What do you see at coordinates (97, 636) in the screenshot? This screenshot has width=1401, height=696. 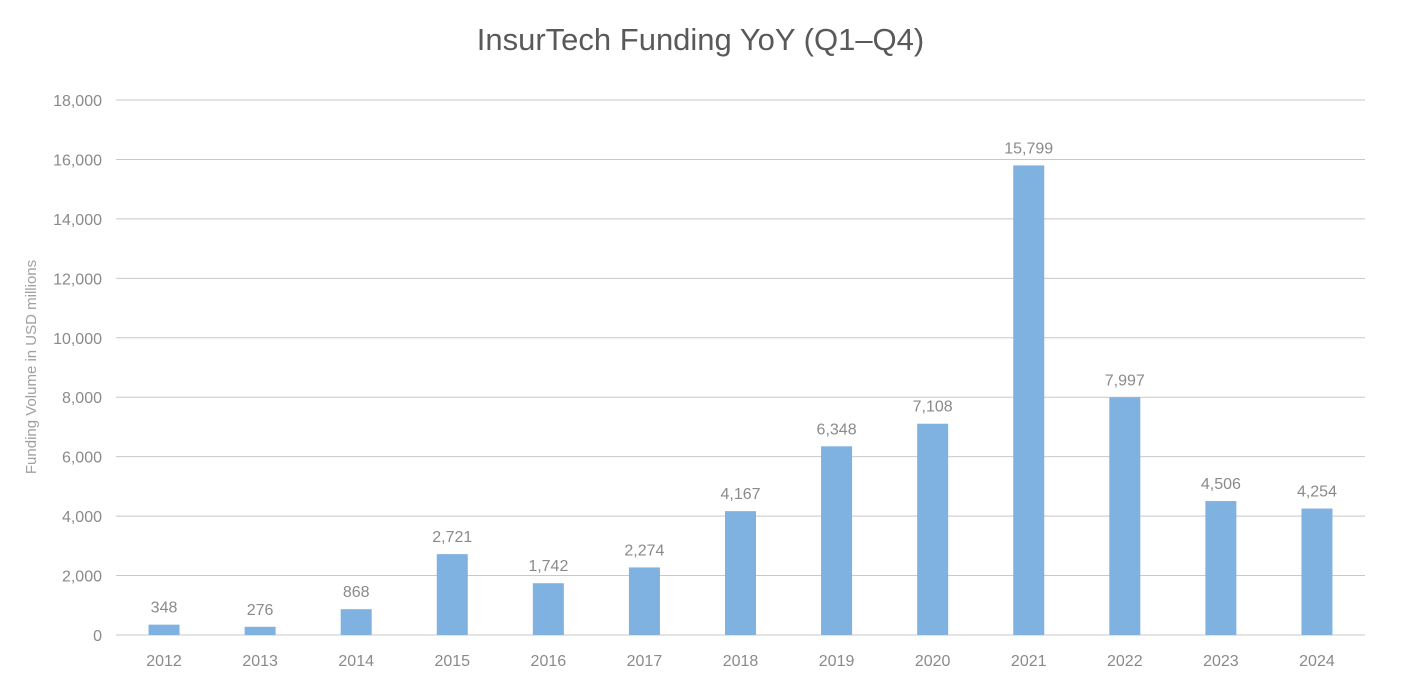 I see `y-tick-label: 0` at bounding box center [97, 636].